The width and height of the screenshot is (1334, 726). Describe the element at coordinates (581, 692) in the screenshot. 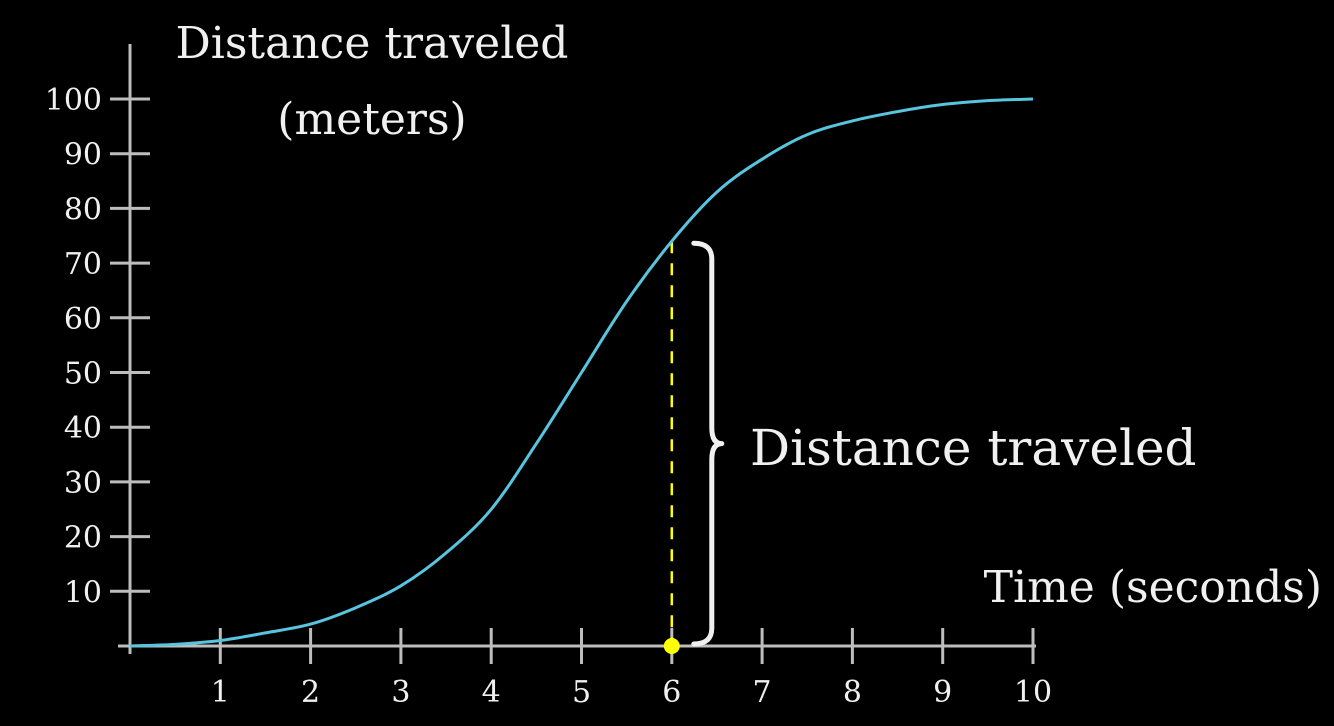

I see `x-tick-label: 5` at that location.